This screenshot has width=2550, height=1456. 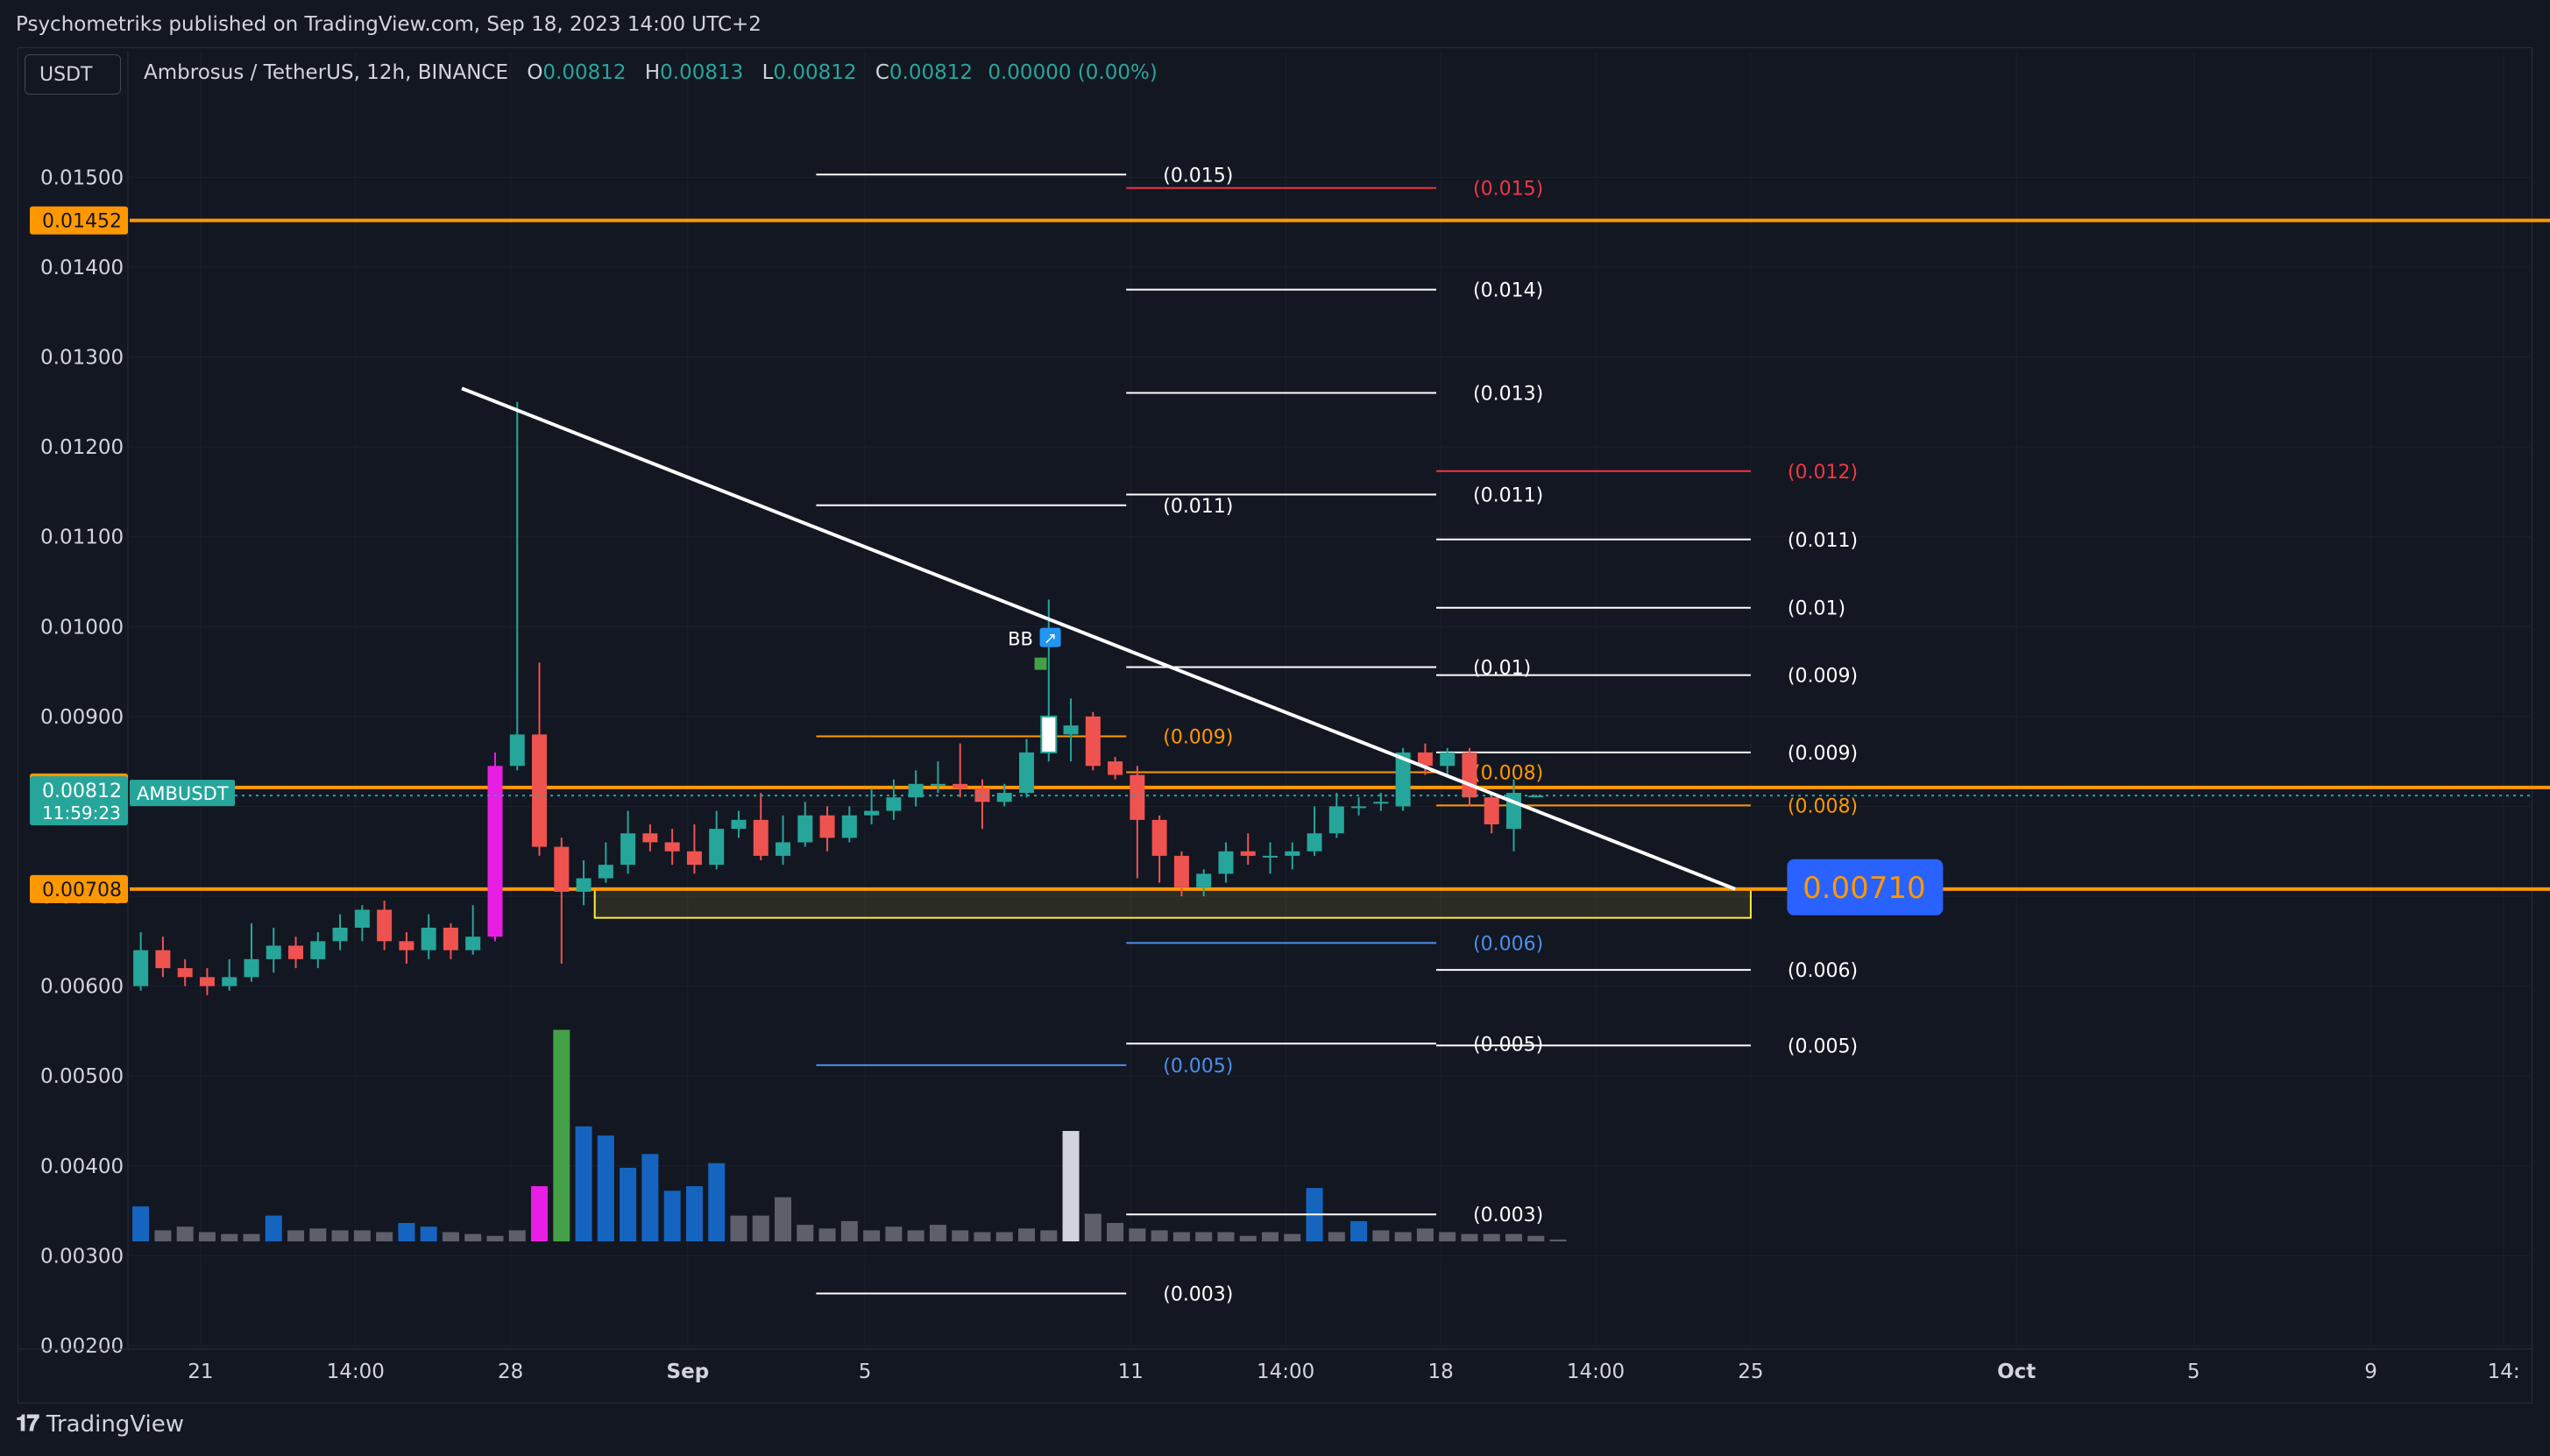 What do you see at coordinates (66, 74) in the screenshot?
I see `currency-button-label: USDT` at bounding box center [66, 74].